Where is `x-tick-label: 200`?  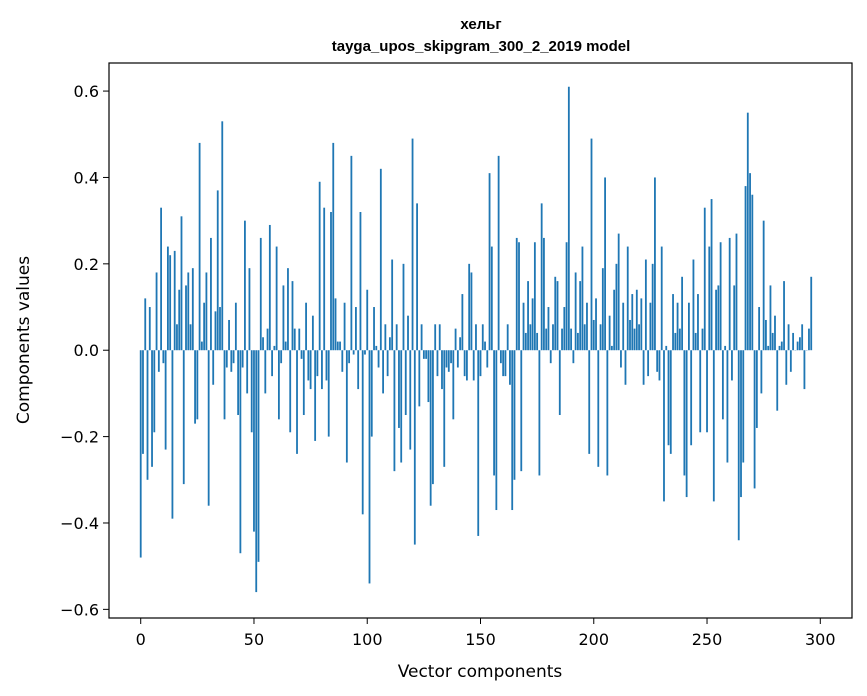 x-tick-label: 200 is located at coordinates (593, 639).